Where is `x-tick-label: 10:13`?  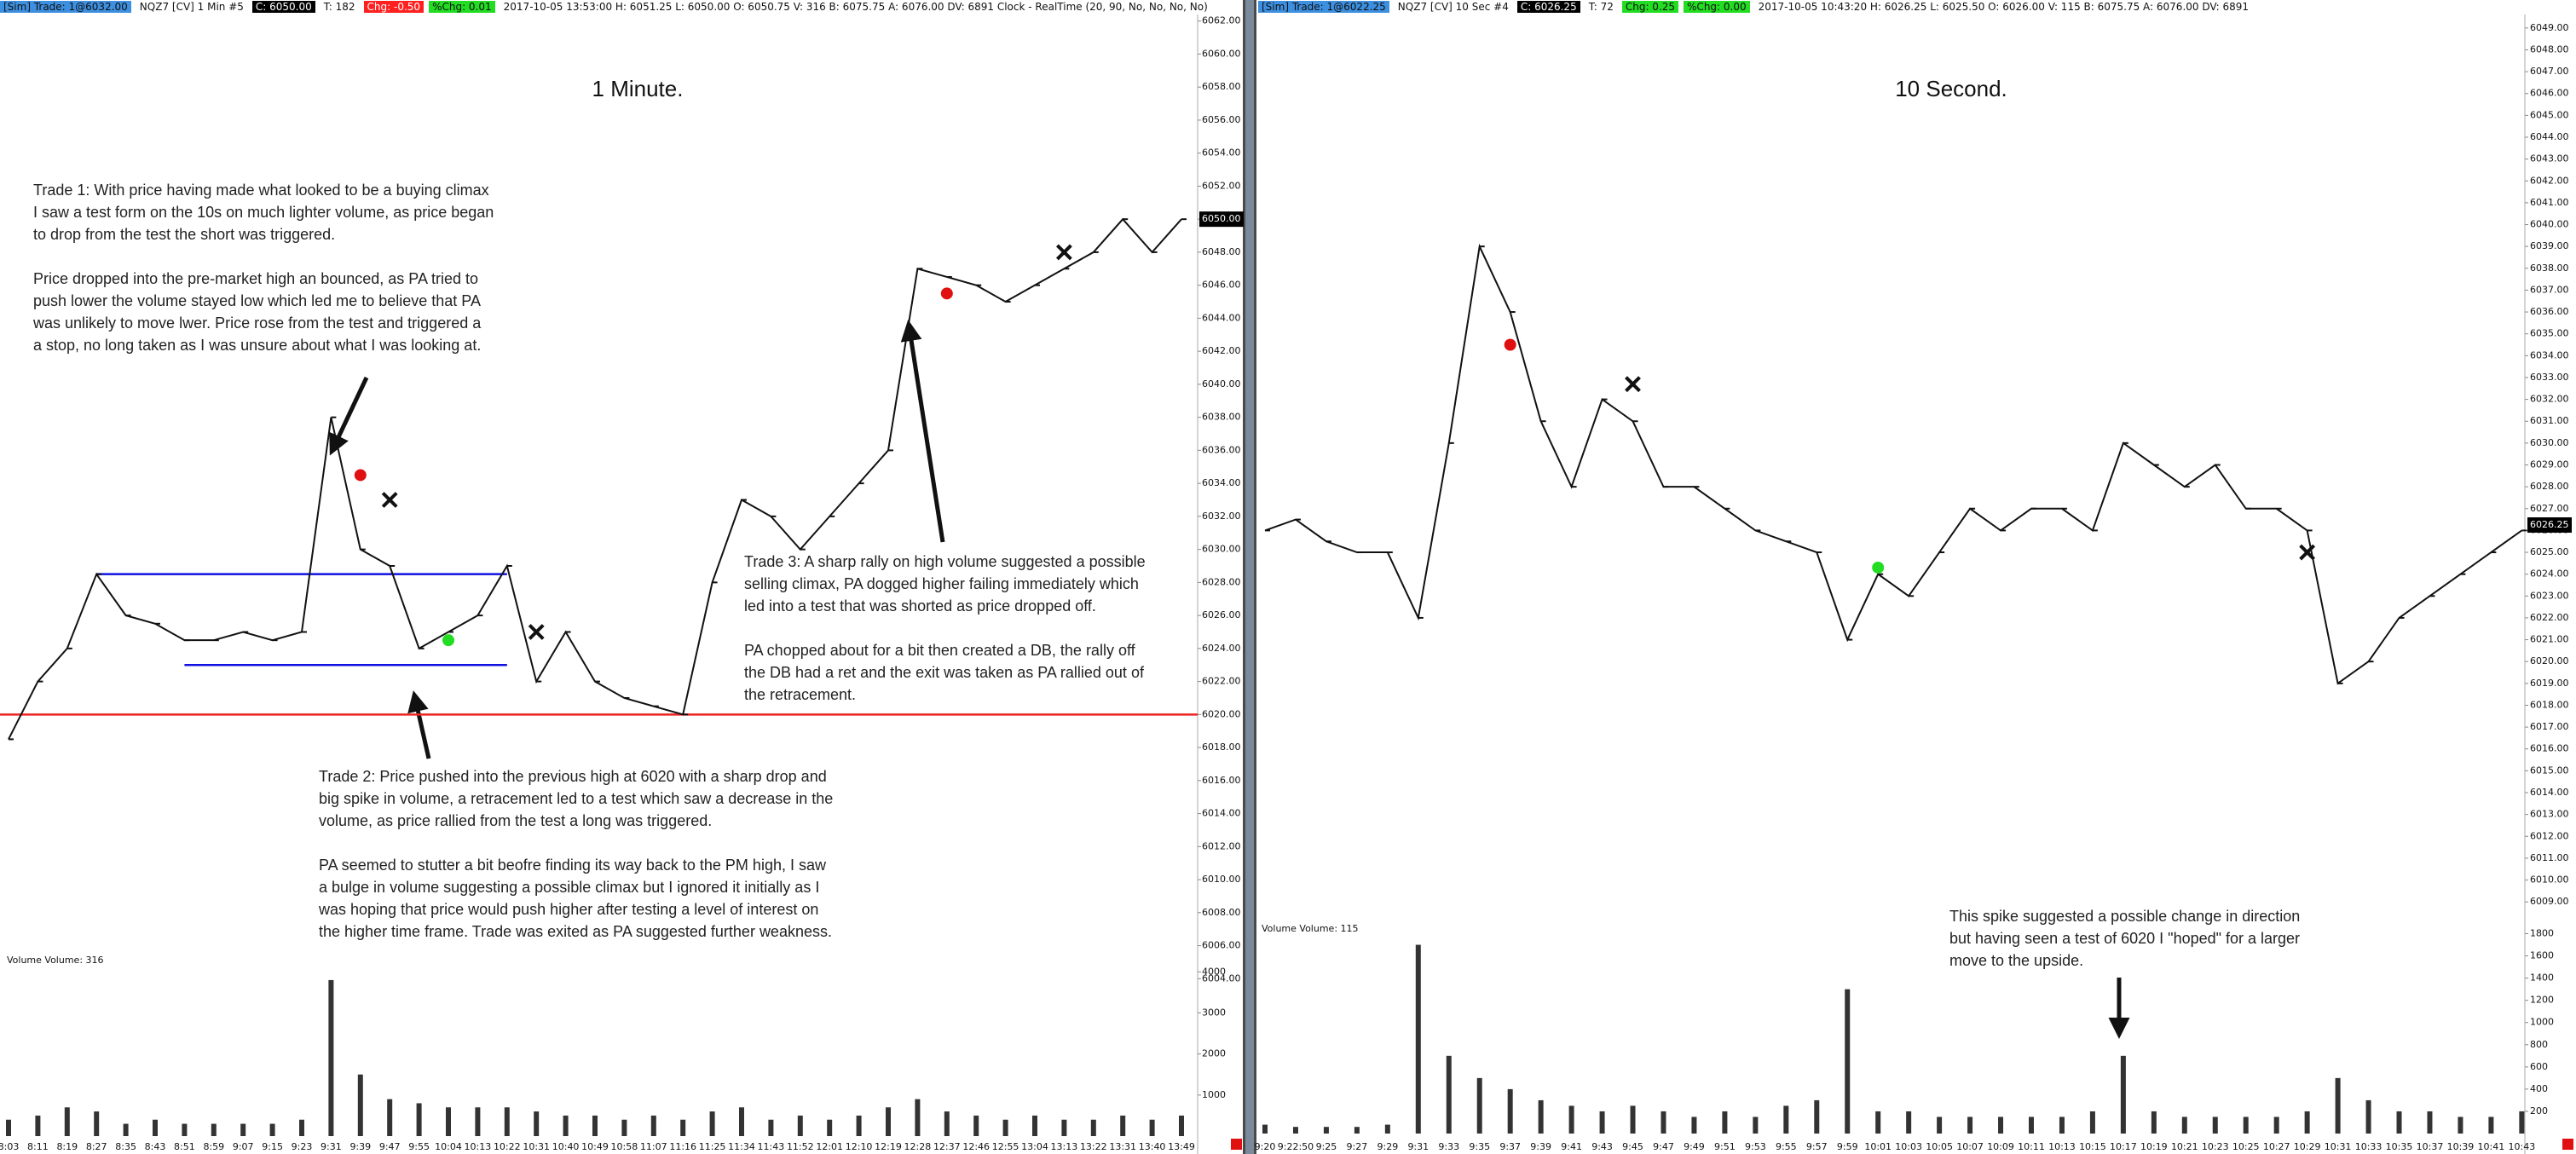
x-tick-label: 10:13 is located at coordinates (2062, 1146).